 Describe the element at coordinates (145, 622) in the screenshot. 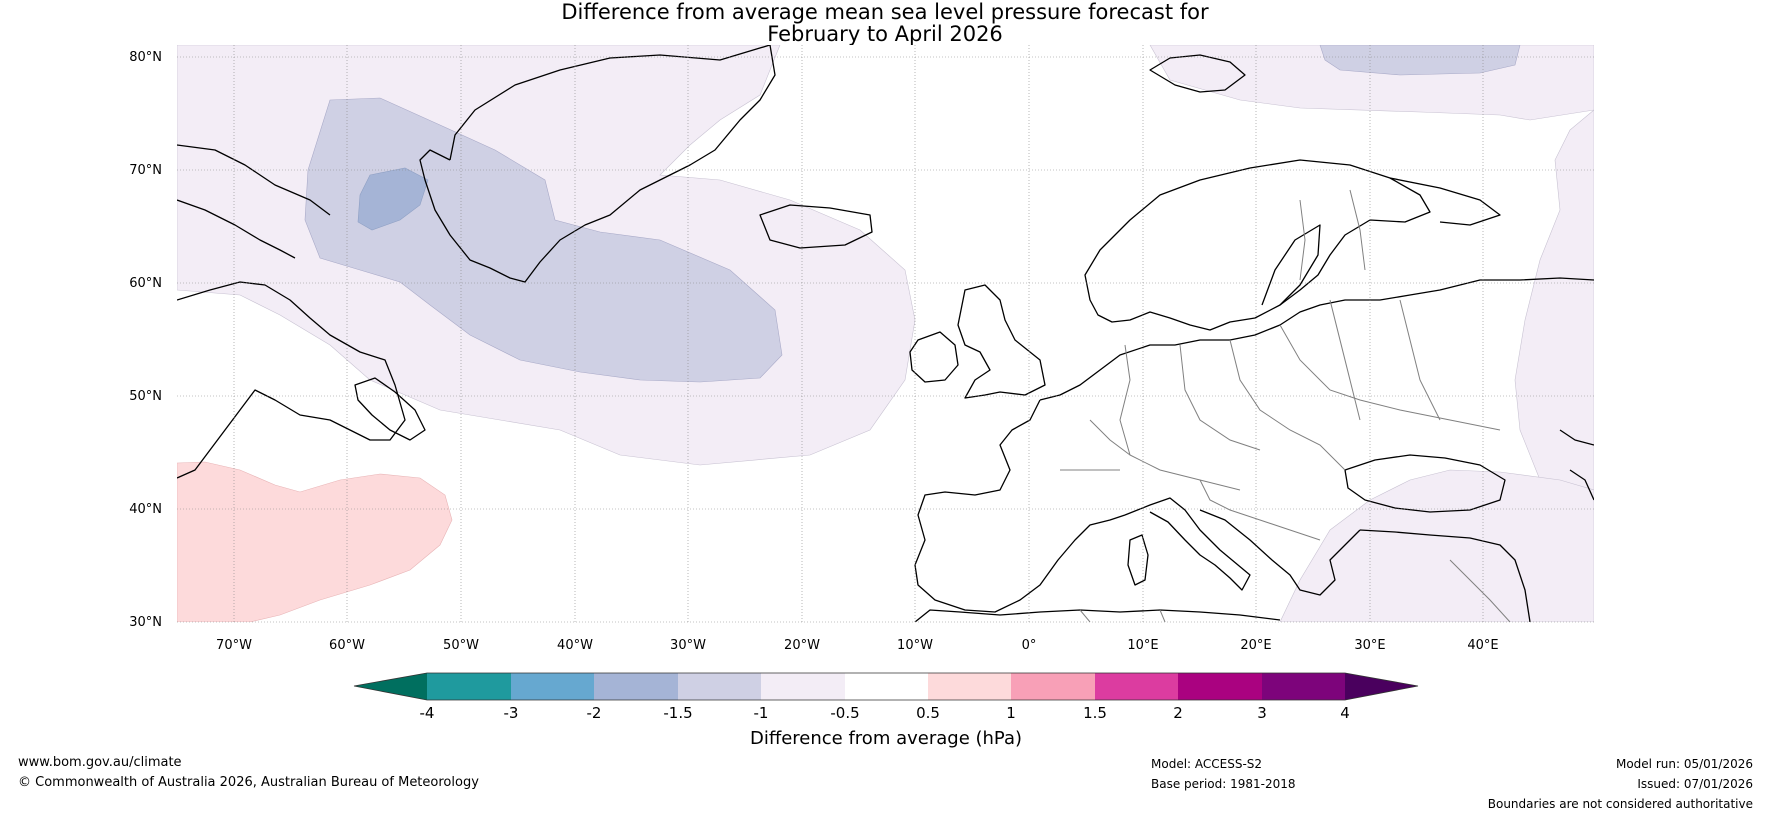

I see `lat-label-30n: 30°N` at that location.